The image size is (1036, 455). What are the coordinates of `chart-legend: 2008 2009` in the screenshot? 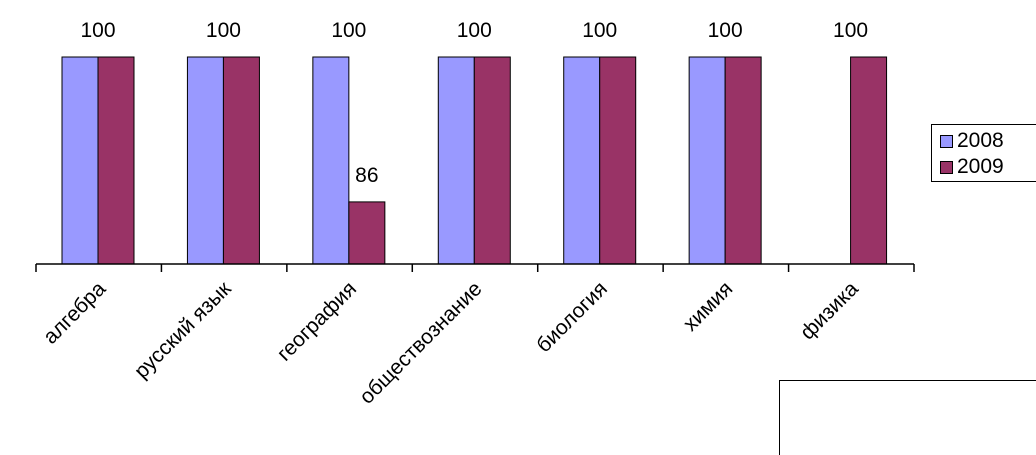 It's located at (983, 153).